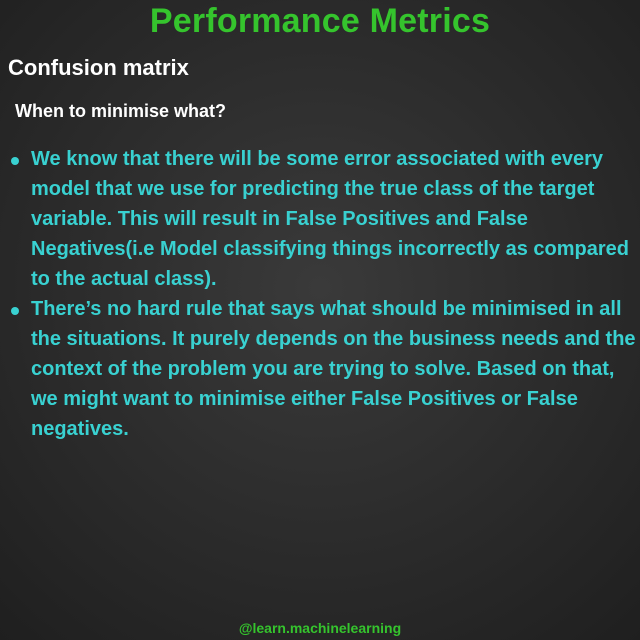 The width and height of the screenshot is (640, 640). What do you see at coordinates (121, 111) in the screenshot?
I see `section-question: When to minimise what?` at bounding box center [121, 111].